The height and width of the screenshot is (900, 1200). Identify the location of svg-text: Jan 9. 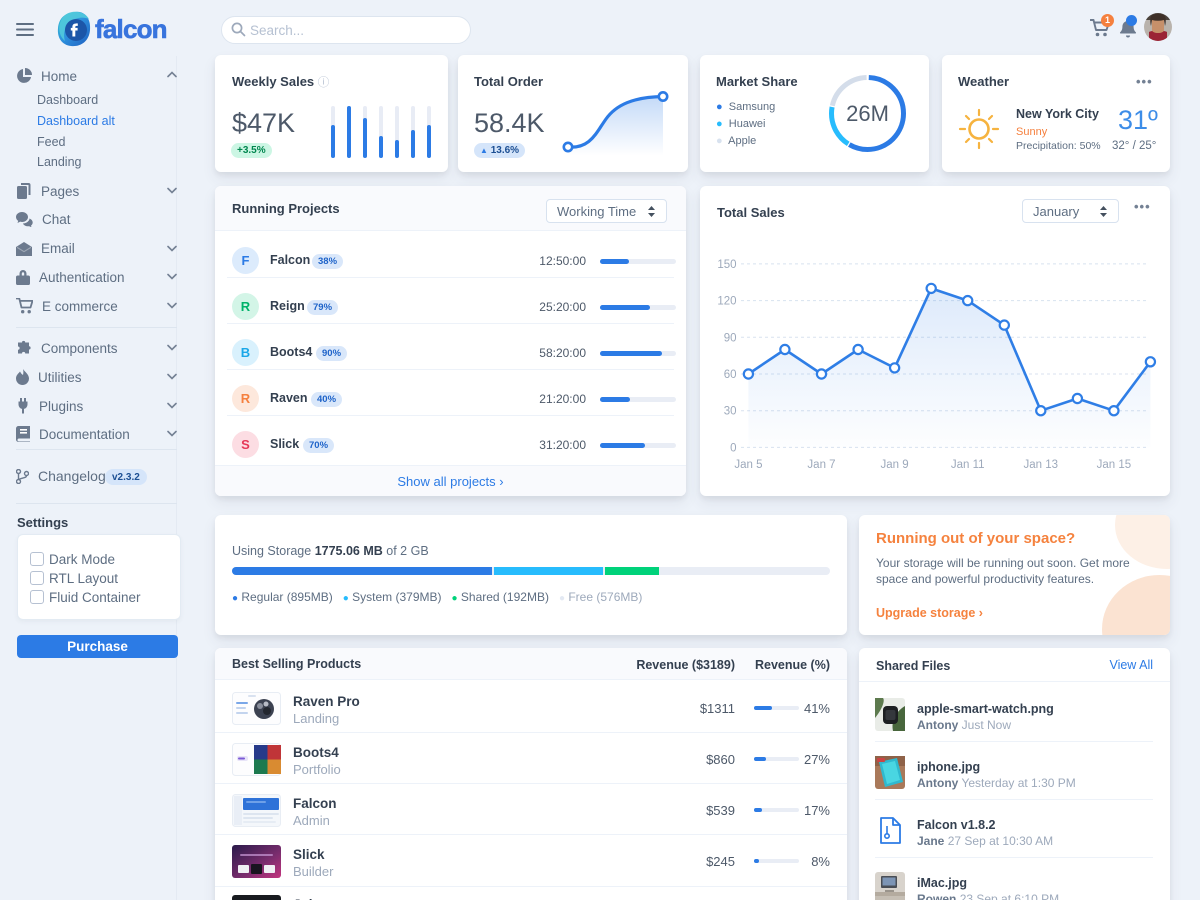
(895, 465).